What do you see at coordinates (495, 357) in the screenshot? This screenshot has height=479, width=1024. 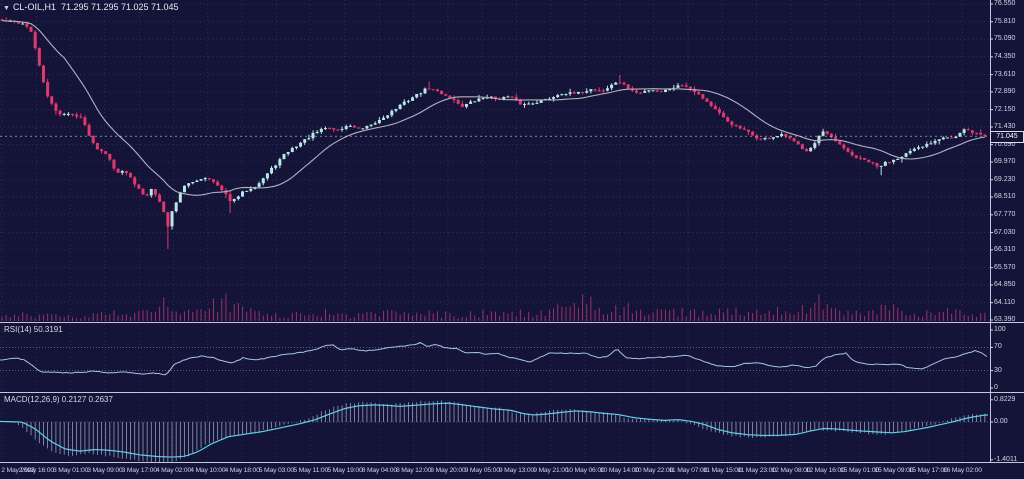 I see `rsi-pane-area` at bounding box center [495, 357].